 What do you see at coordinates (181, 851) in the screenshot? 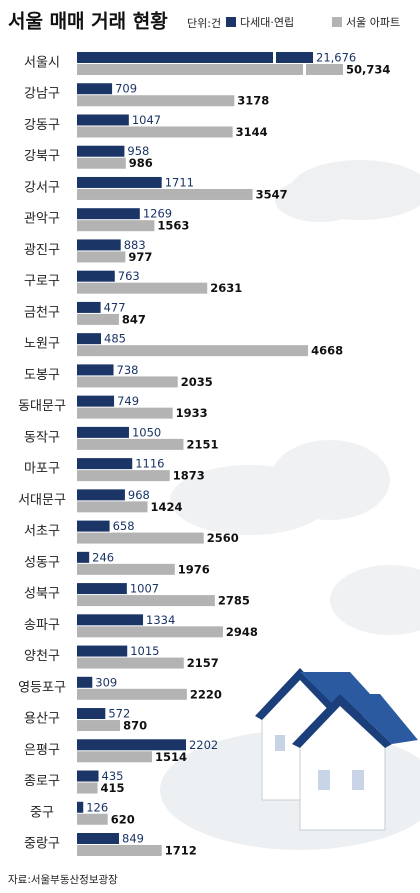
I see `value-label: 1712` at bounding box center [181, 851].